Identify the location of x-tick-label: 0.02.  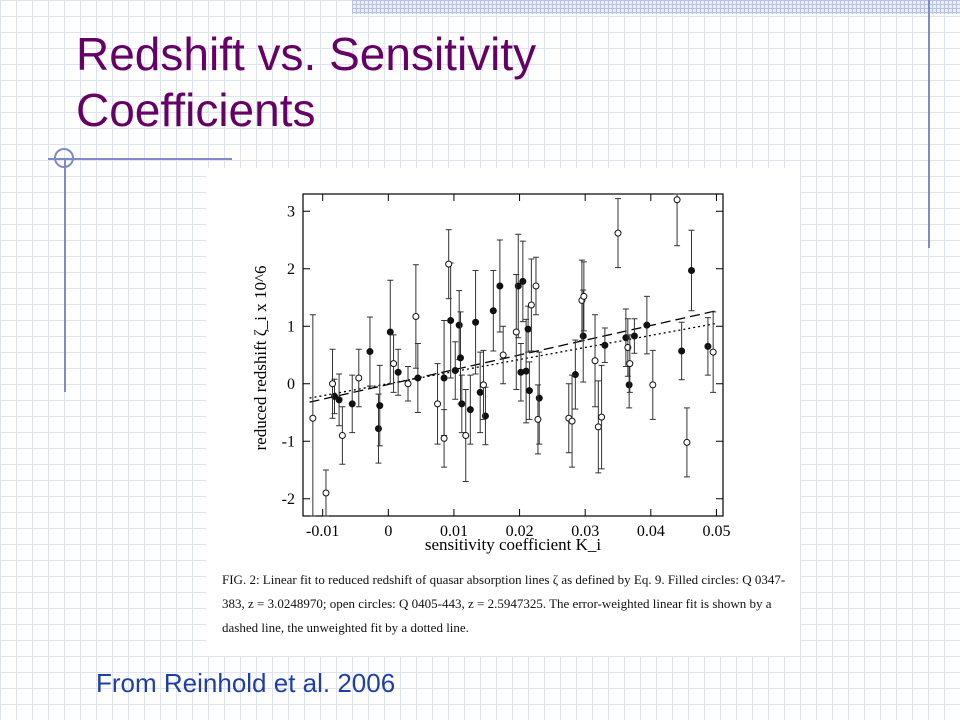
(520, 531).